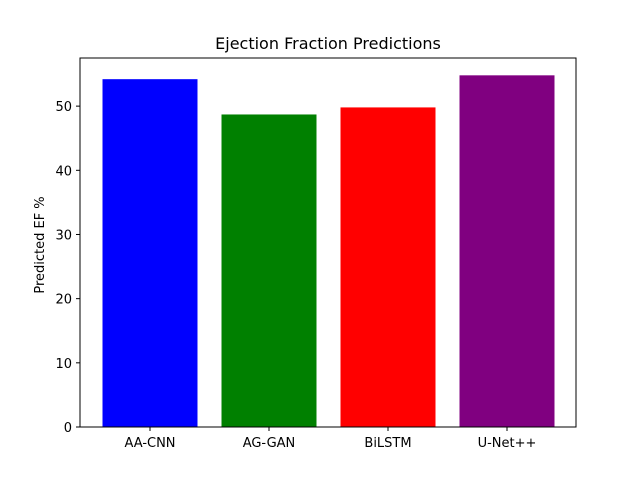 This screenshot has width=640, height=480. I want to click on bar-bilstm, so click(388, 267).